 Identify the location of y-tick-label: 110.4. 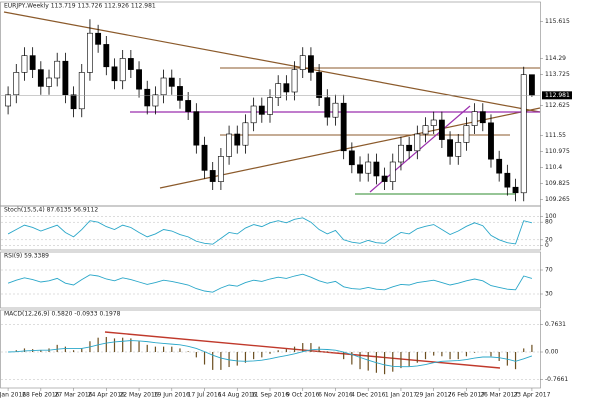
(553, 167).